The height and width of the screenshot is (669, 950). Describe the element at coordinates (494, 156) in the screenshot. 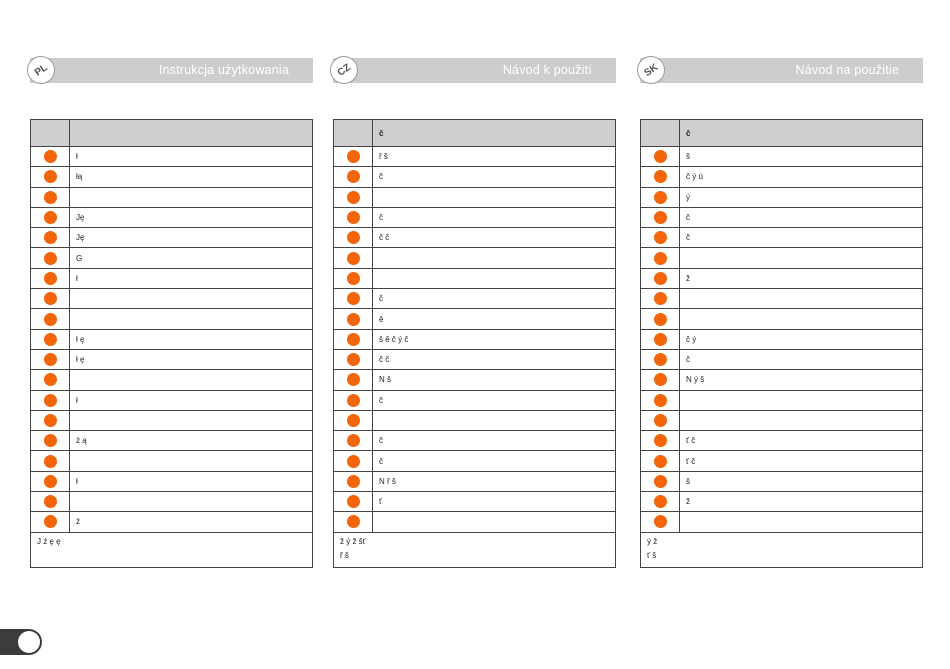

I see `row-label: ř š` at that location.